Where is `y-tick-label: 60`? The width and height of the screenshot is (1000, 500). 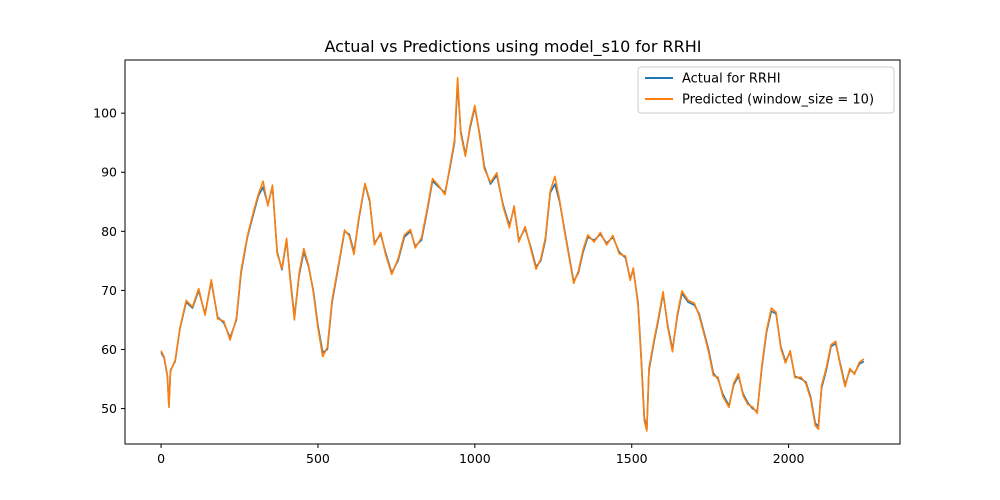
y-tick-label: 60 is located at coordinates (109, 349).